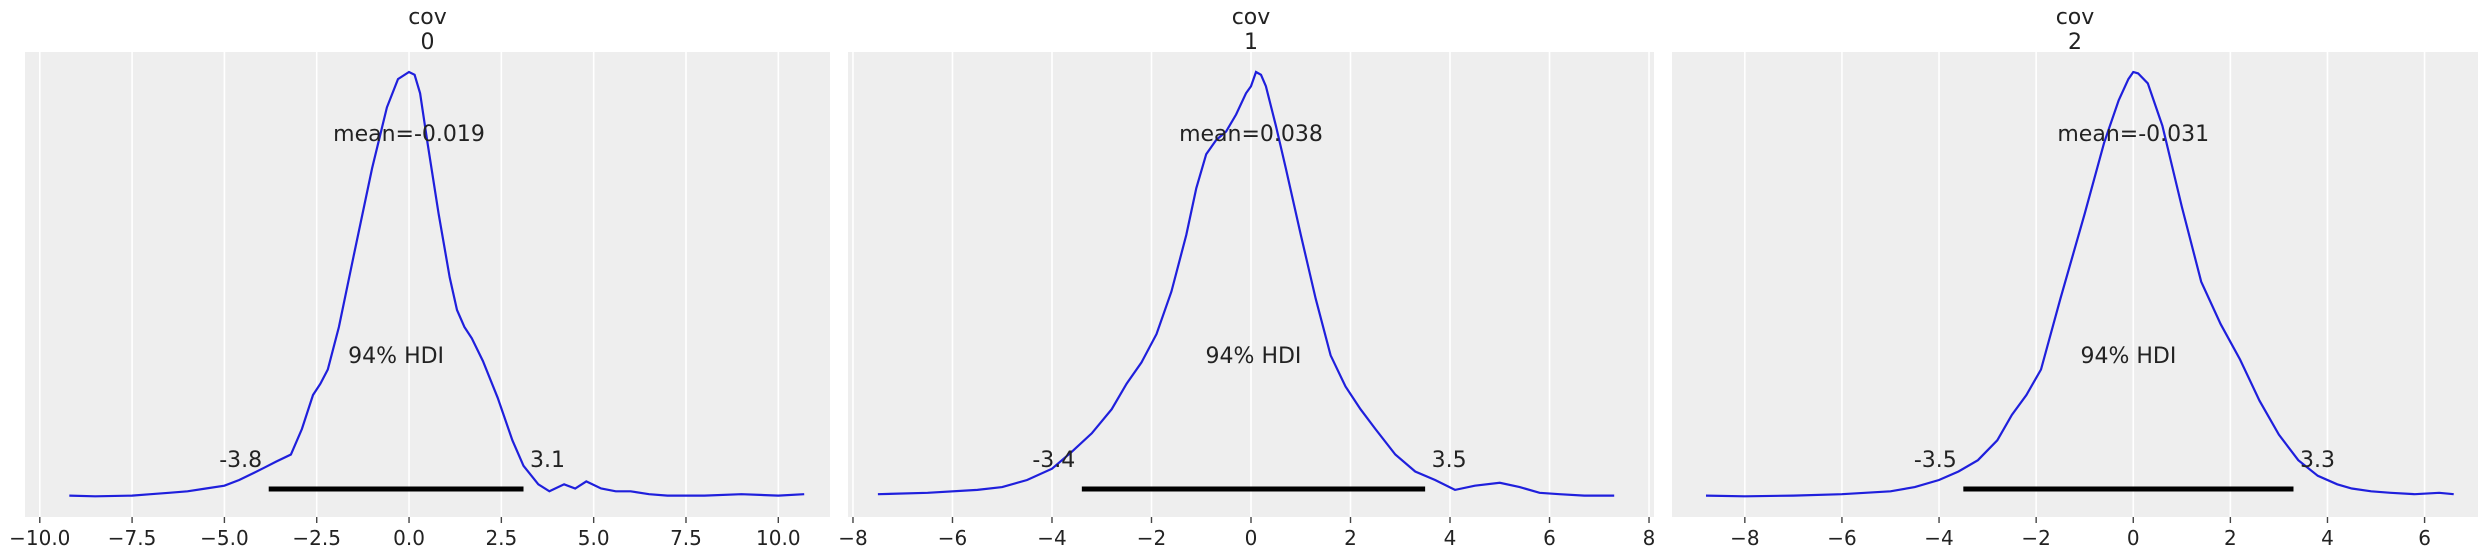  Describe the element at coordinates (2133, 134) in the screenshot. I see `mean-label: mean=-0.031` at that location.